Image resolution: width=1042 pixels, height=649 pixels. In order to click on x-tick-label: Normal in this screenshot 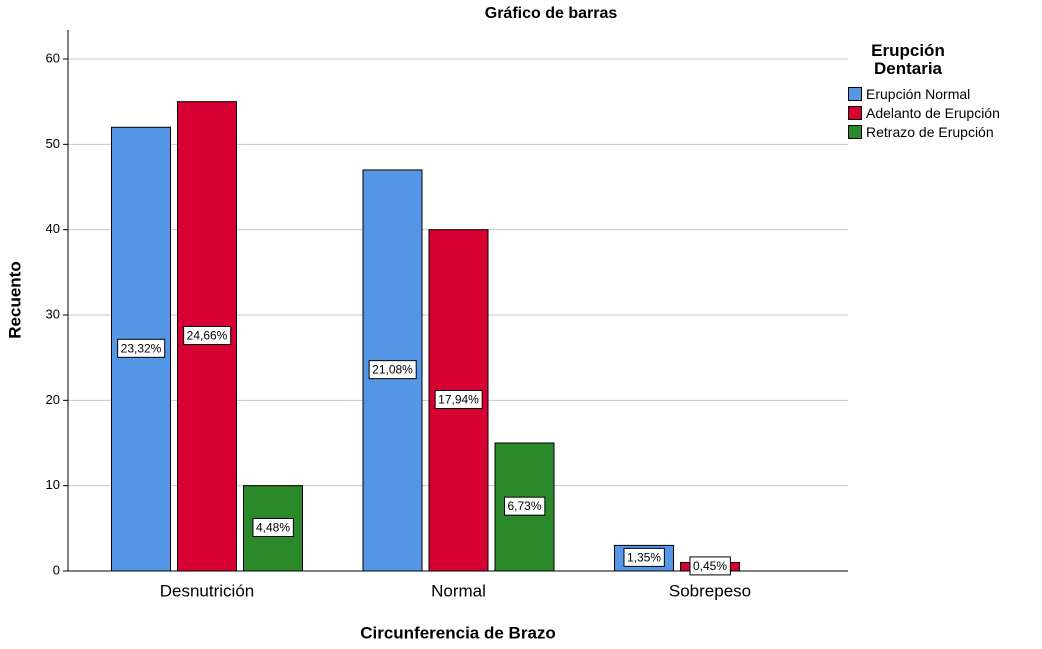, I will do `click(458, 590)`.